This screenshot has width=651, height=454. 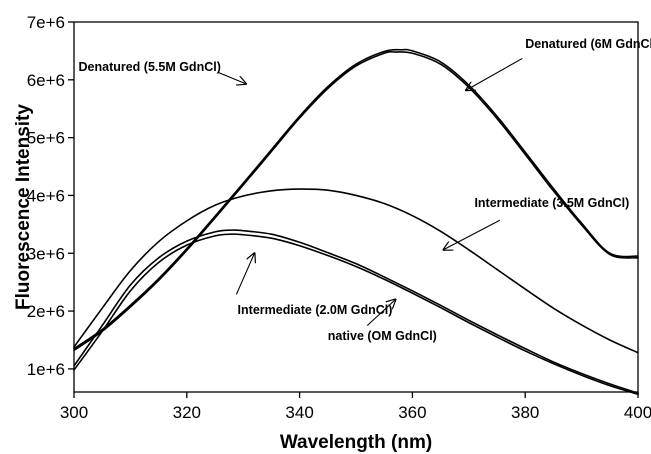 I want to click on y-tick-label: 6e+6, so click(x=46, y=80).